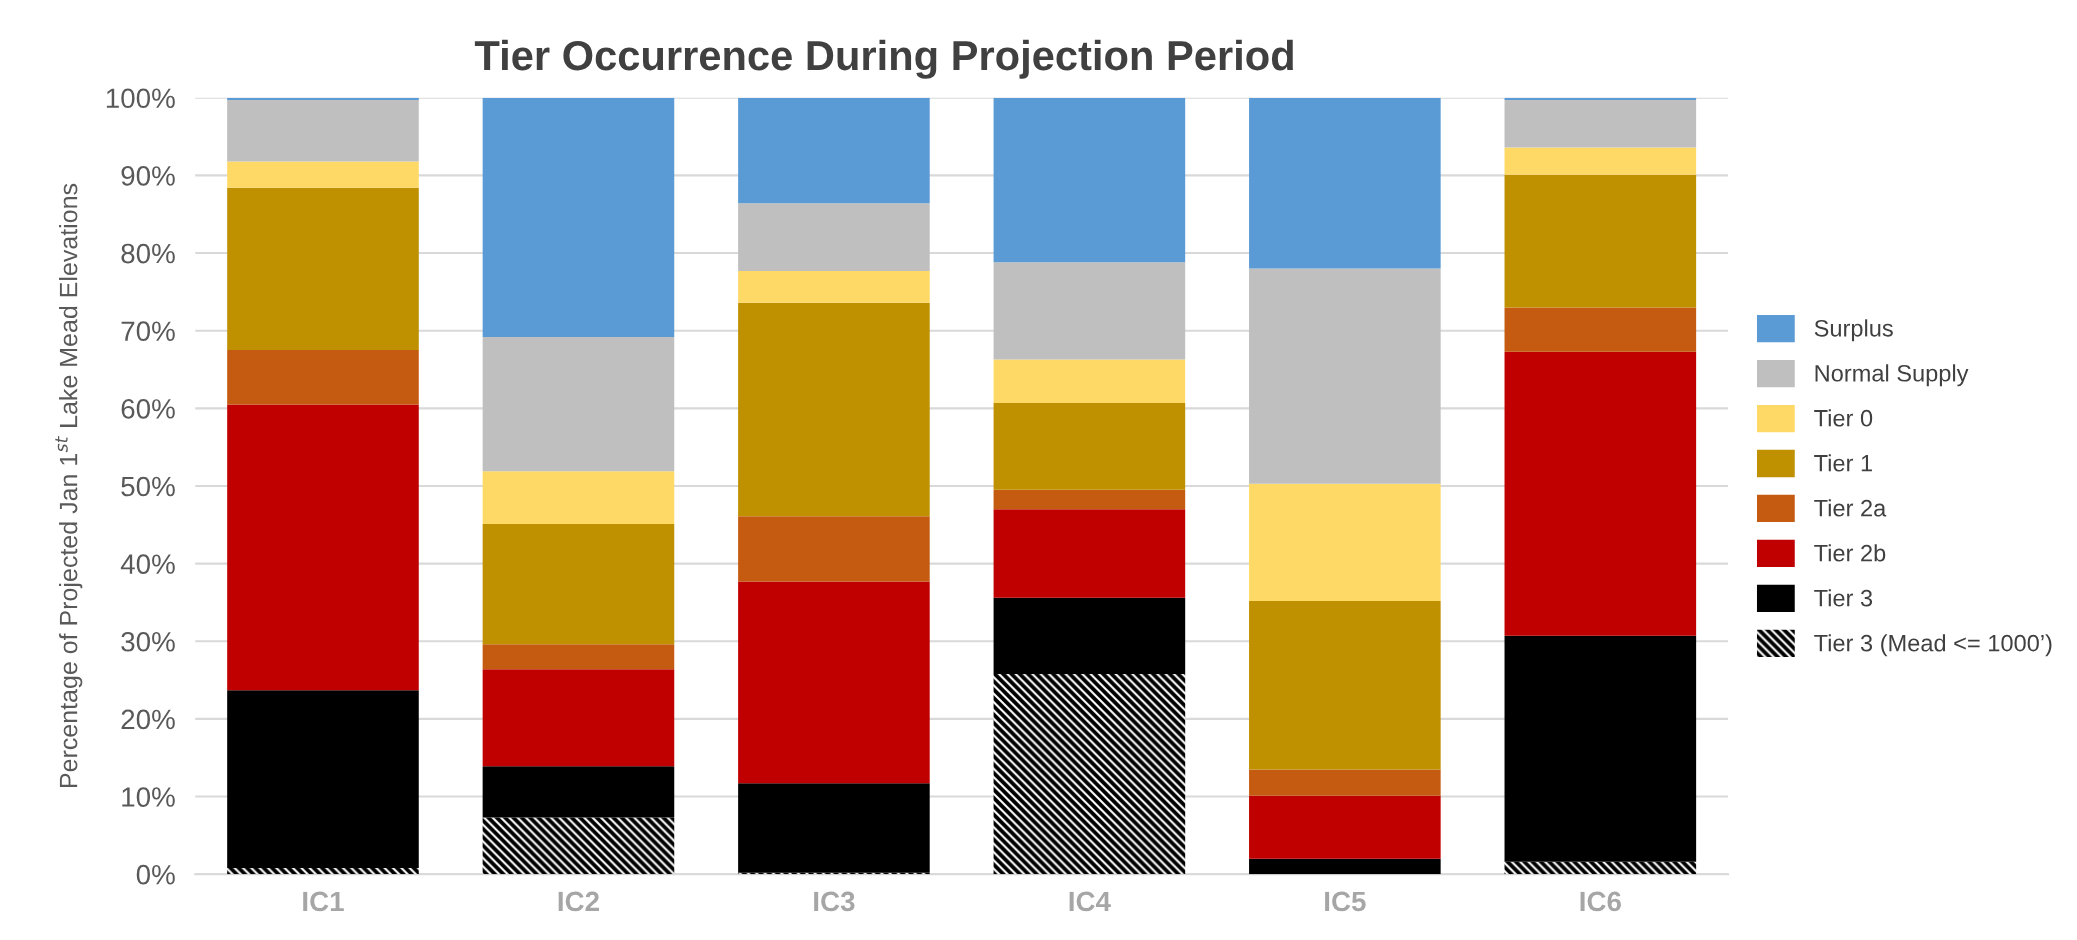 Image resolution: width=2077 pixels, height=940 pixels. What do you see at coordinates (578, 901) in the screenshot?
I see `x-tick-label: IC2` at bounding box center [578, 901].